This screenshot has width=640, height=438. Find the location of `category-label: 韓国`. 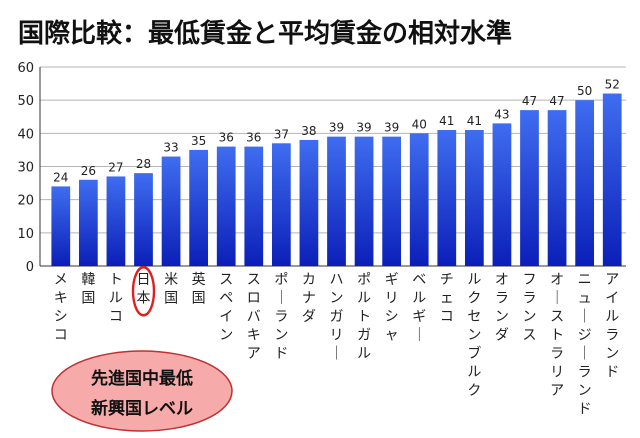

category-label: 韓国 is located at coordinates (88, 289).